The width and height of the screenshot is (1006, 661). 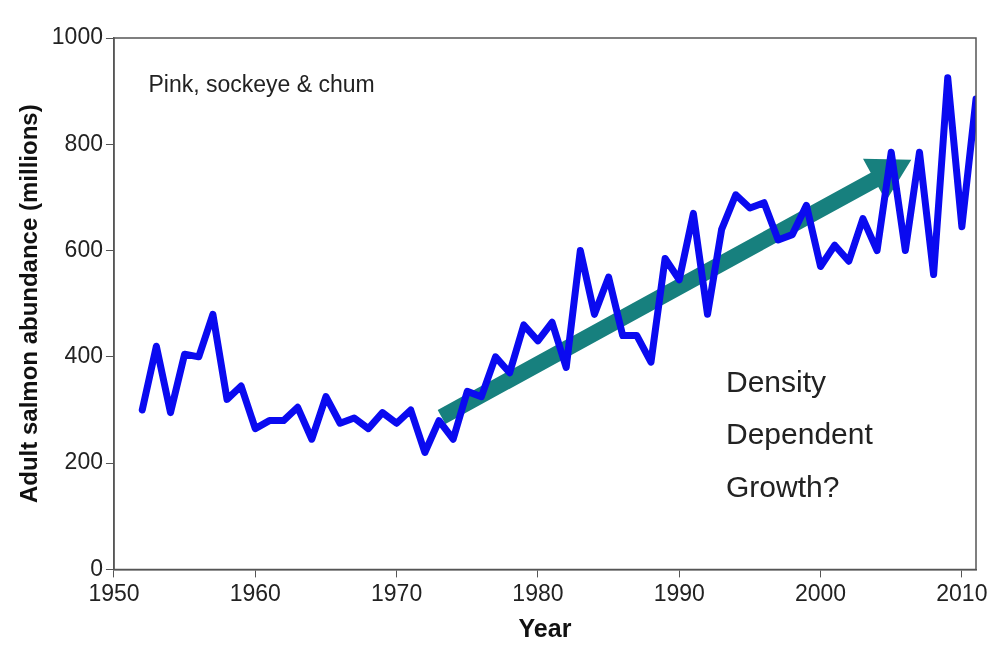 What do you see at coordinates (538, 592) in the screenshot?
I see `x-tick-label: 1980` at bounding box center [538, 592].